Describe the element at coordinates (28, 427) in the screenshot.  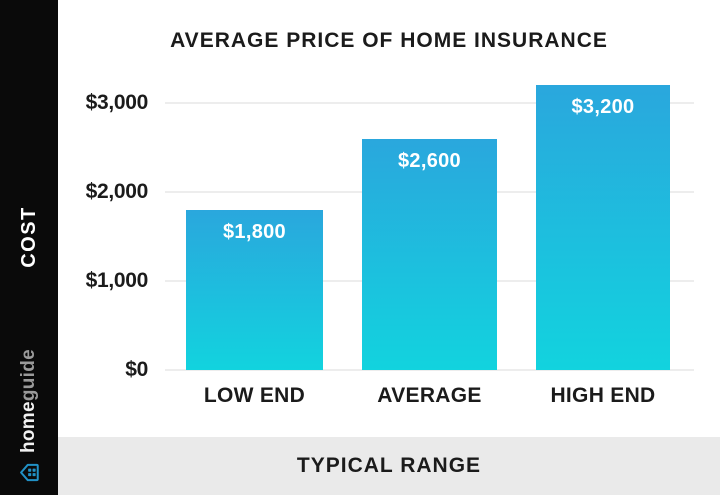
I see `brand-name-home: home` at that location.